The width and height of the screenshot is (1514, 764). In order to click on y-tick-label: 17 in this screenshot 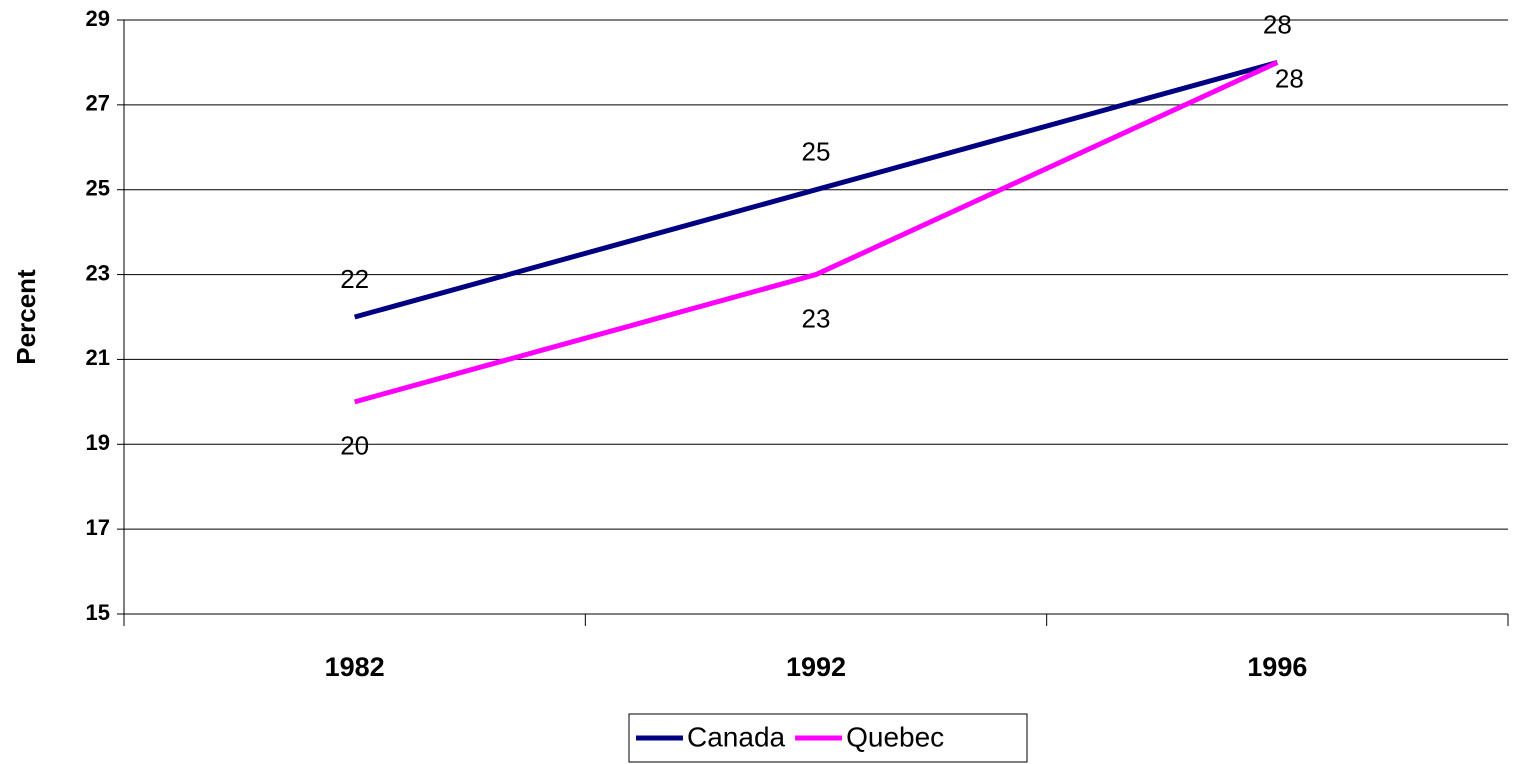, I will do `click(98, 527)`.